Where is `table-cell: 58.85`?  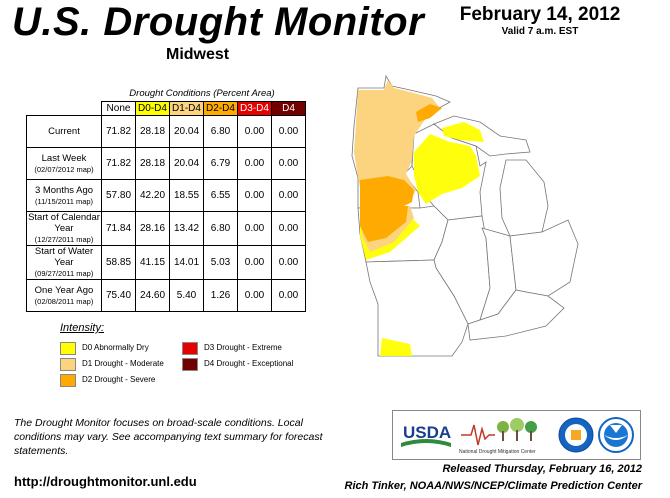
table-cell: 58.85 is located at coordinates (118, 262).